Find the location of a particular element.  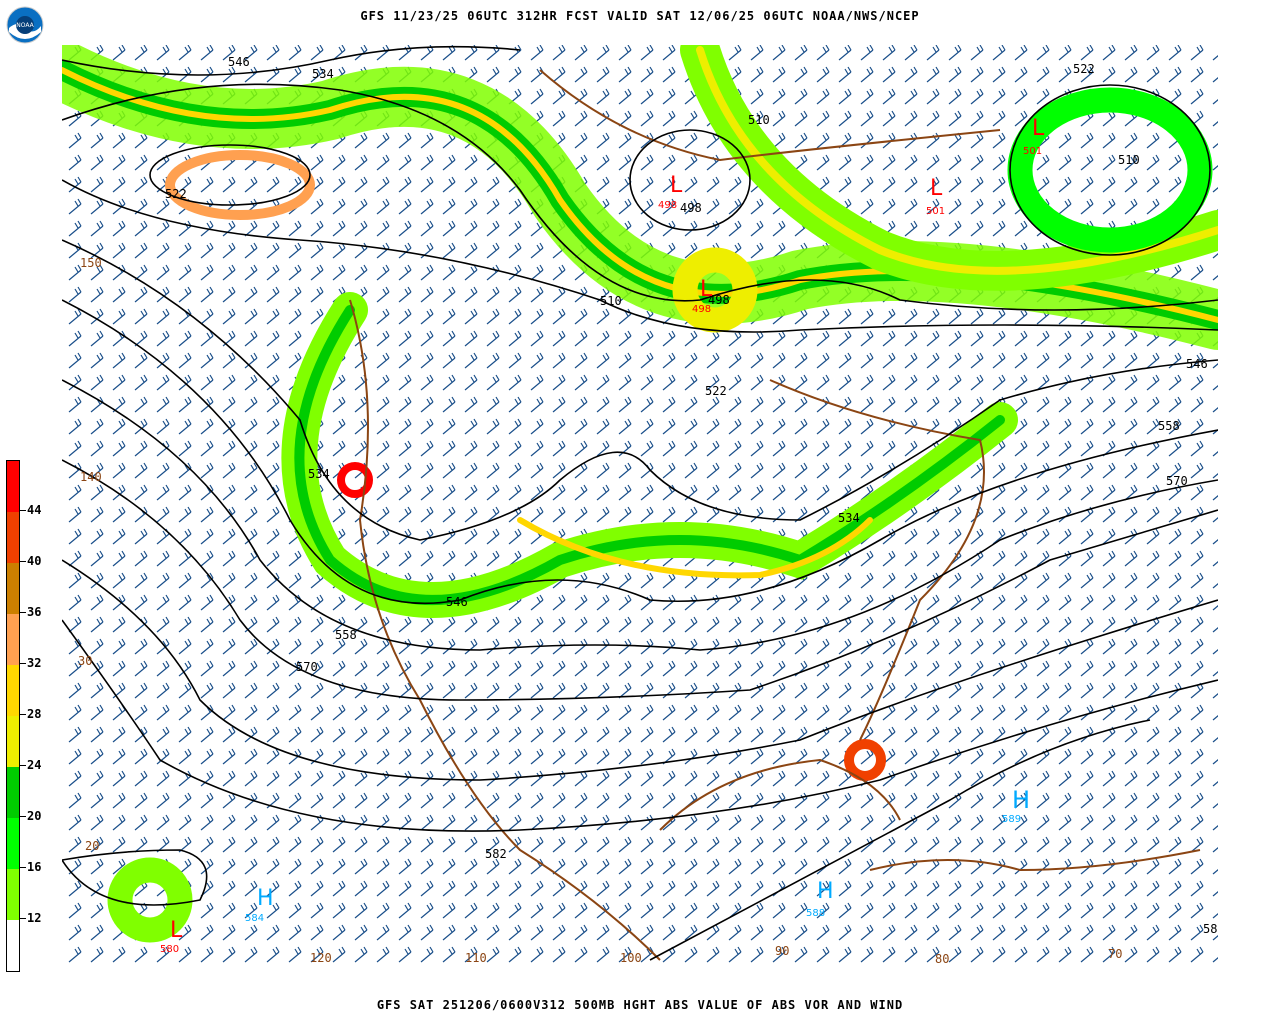

svg-text: 100 is located at coordinates (631, 958).